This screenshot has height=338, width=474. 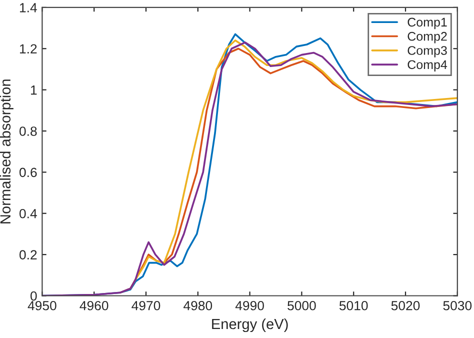 What do you see at coordinates (33, 296) in the screenshot?
I see `y-tick-label: 0` at bounding box center [33, 296].